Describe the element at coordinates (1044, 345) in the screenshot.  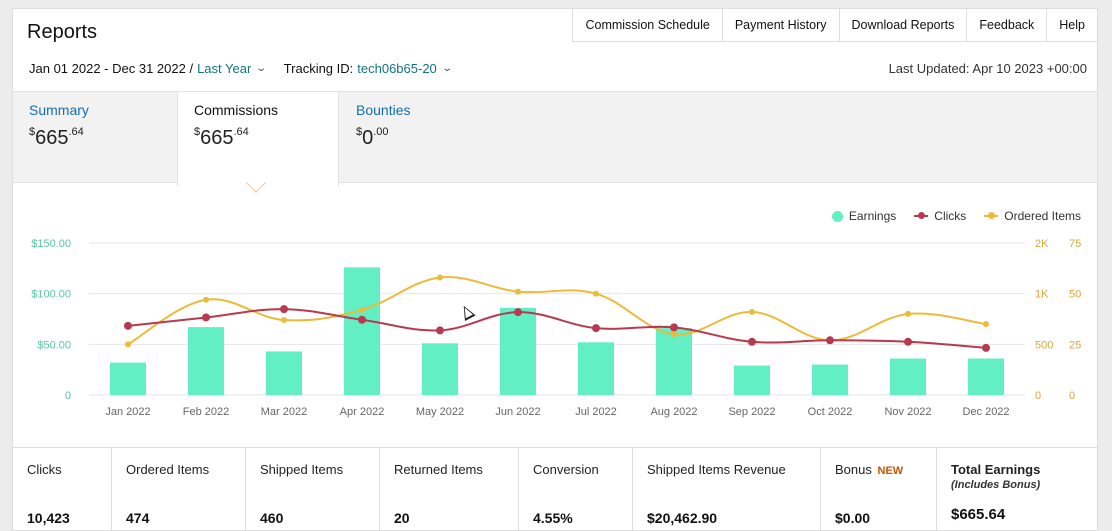
I see `y-right-clicks-tick-label: 500` at that location.